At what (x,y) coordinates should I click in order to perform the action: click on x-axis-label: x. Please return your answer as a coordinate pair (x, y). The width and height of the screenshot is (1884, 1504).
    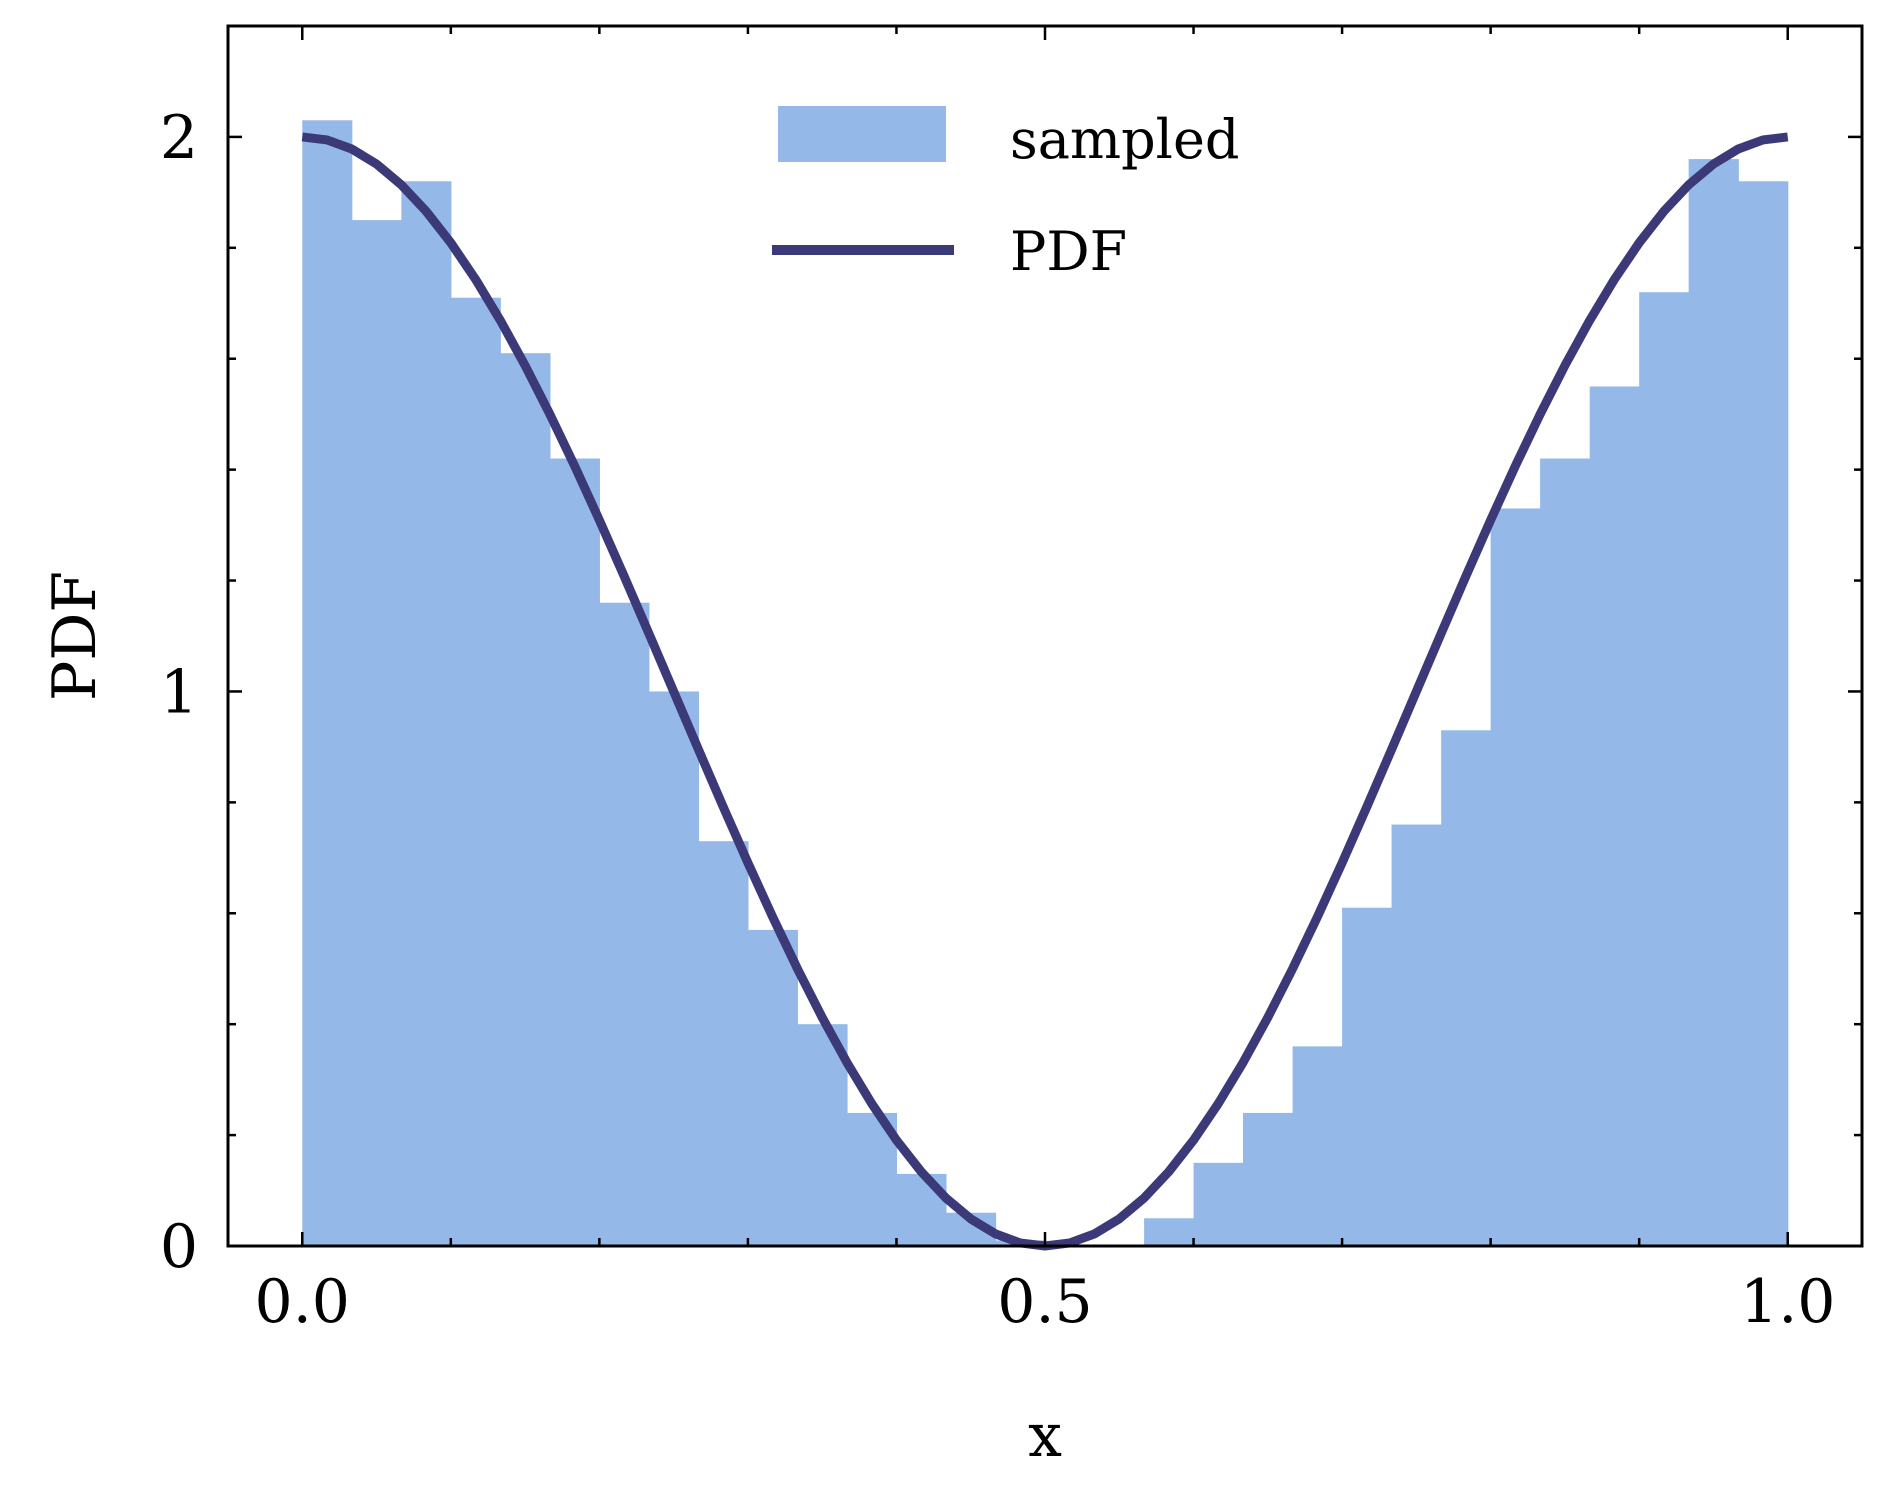
    Looking at the image, I should click on (1045, 1436).